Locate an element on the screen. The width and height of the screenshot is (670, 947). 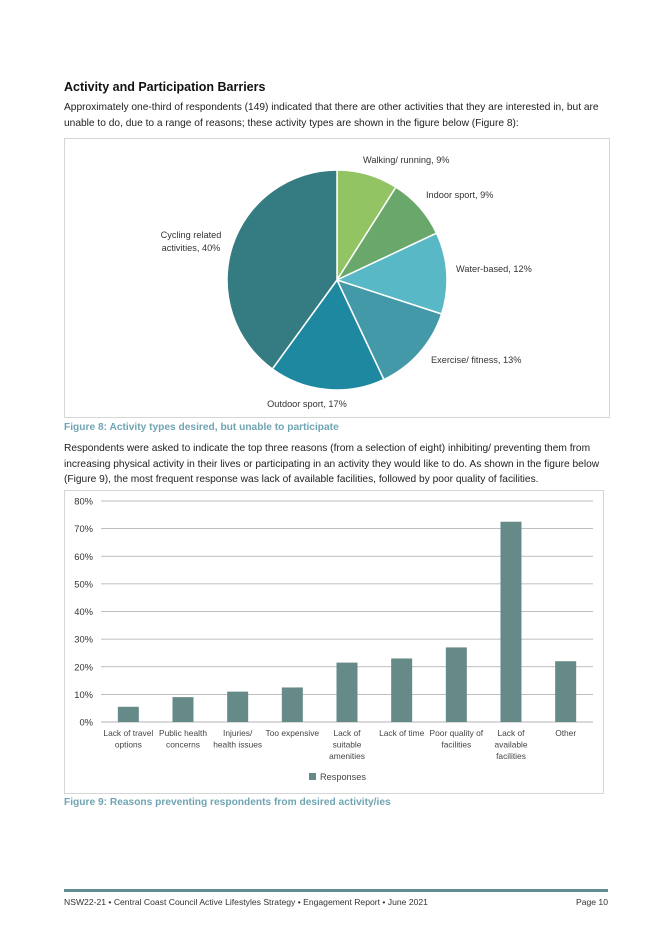
bar-poor-quality-of-facilities is located at coordinates (456, 684).